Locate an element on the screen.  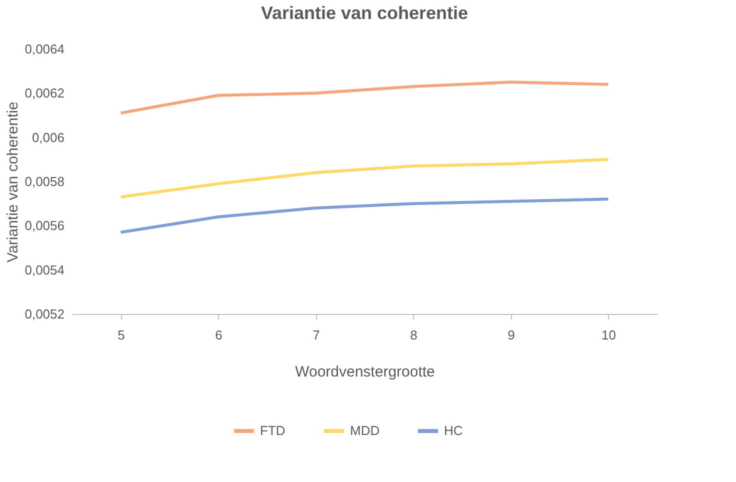
x-tick-label: 9 is located at coordinates (511, 335).